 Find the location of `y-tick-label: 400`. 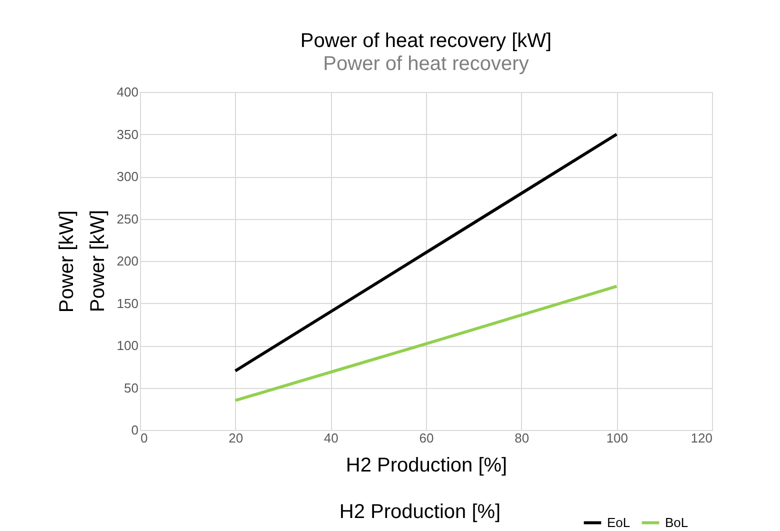

y-tick-label: 400 is located at coordinates (127, 92).